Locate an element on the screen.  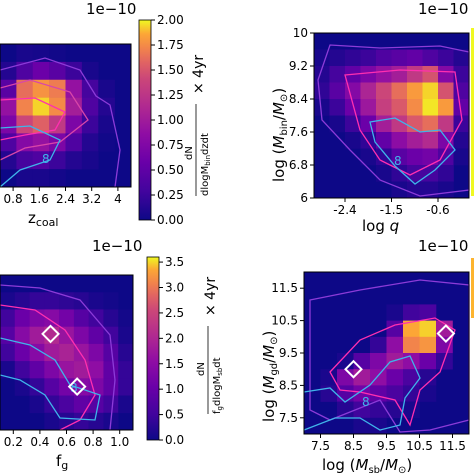
x-tick-label: -2.4 is located at coordinates (344, 210).